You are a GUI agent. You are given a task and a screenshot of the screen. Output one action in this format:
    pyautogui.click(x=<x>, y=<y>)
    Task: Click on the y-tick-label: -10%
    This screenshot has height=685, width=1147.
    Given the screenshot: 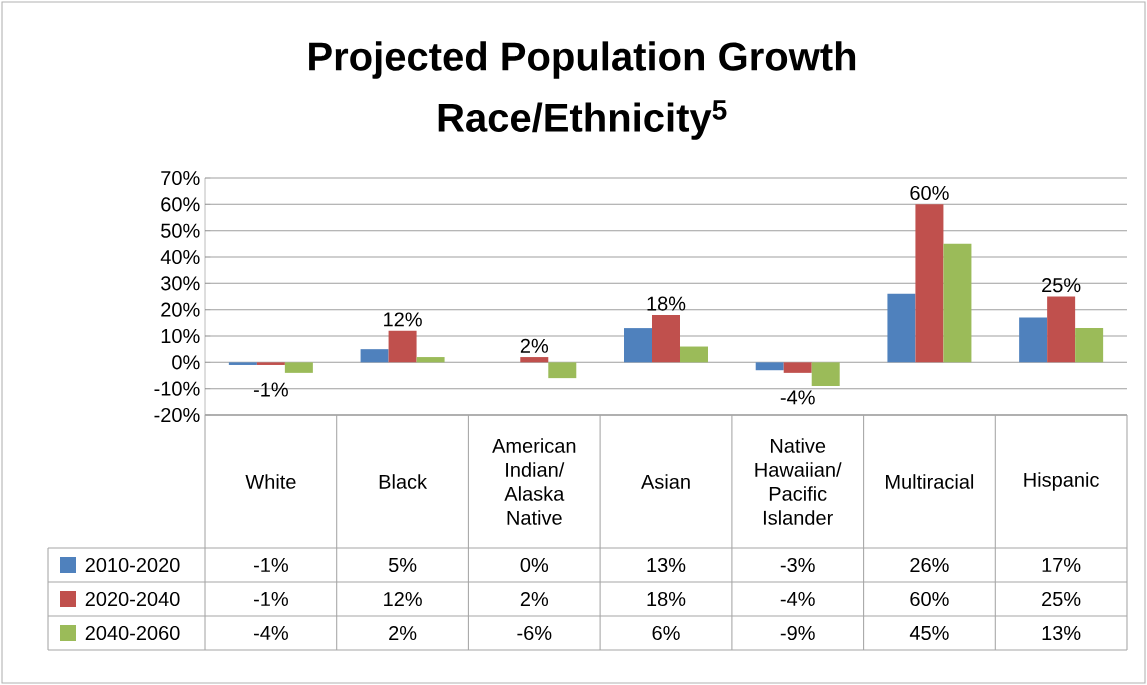 What is the action you would take?
    pyautogui.click(x=177, y=388)
    